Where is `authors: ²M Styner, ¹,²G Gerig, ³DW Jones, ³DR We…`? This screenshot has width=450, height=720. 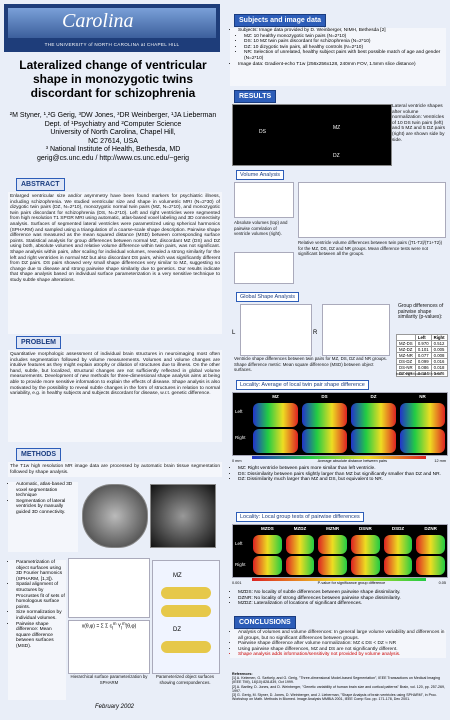
authors: ²M Styner, ¹,²G Gerig, ³DW Jones, ³DR We… is located at coordinates (113, 138).